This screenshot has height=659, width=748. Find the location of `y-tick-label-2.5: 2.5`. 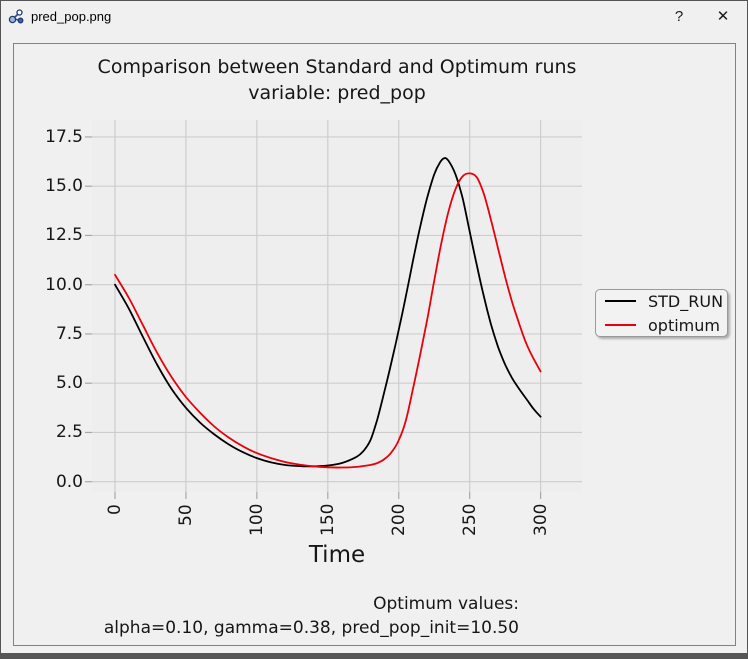

y-tick-label-2.5: 2.5 is located at coordinates (69, 432).